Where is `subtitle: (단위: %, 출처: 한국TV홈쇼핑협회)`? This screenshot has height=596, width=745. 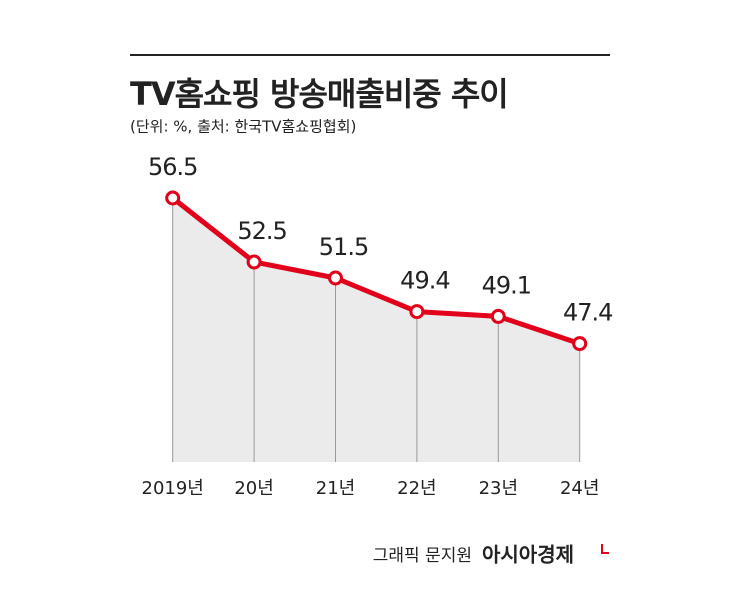 subtitle: (단위: %, 출처: 한국TV홈쇼핑협회) is located at coordinates (243, 127).